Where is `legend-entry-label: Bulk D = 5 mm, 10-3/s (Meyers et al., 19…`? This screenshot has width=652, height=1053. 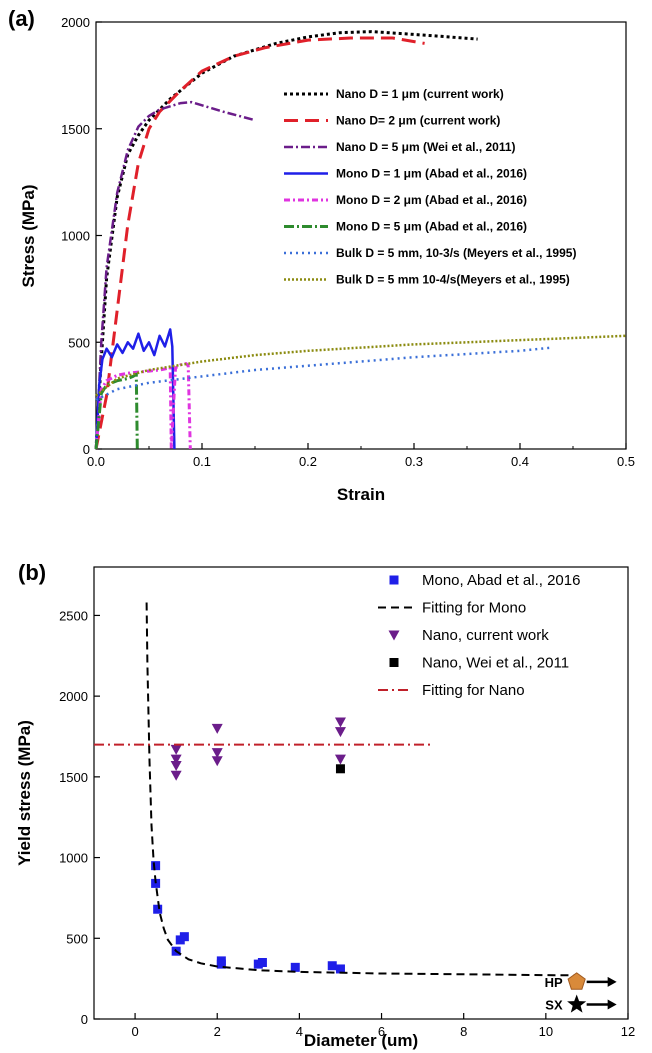
legend-entry-label: Bulk D = 5 mm, 10-3/s (Meyers et al., 19… is located at coordinates (456, 253).